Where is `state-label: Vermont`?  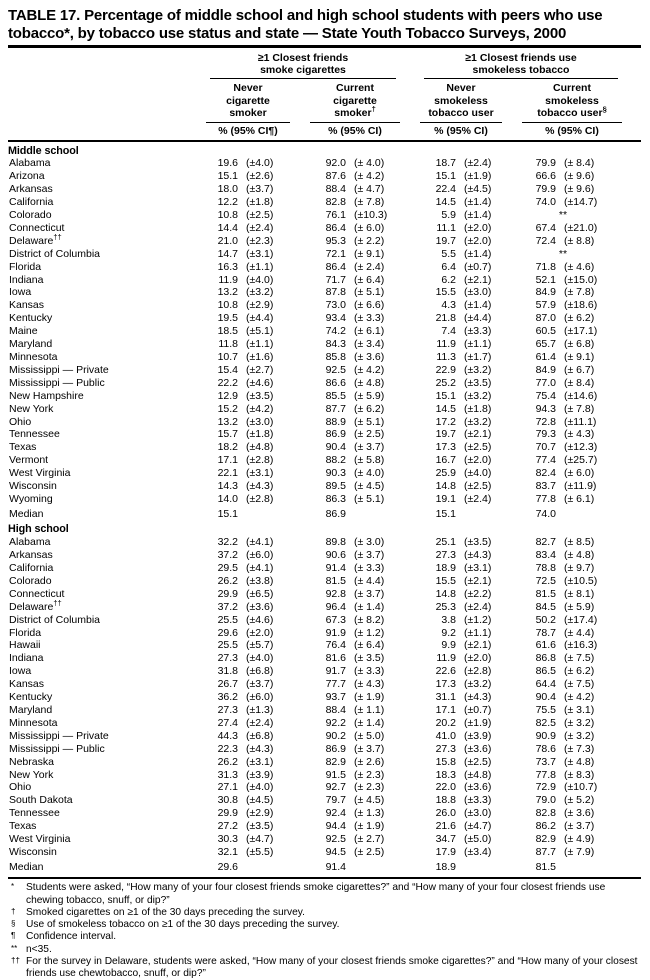 state-label: Vermont is located at coordinates (29, 460).